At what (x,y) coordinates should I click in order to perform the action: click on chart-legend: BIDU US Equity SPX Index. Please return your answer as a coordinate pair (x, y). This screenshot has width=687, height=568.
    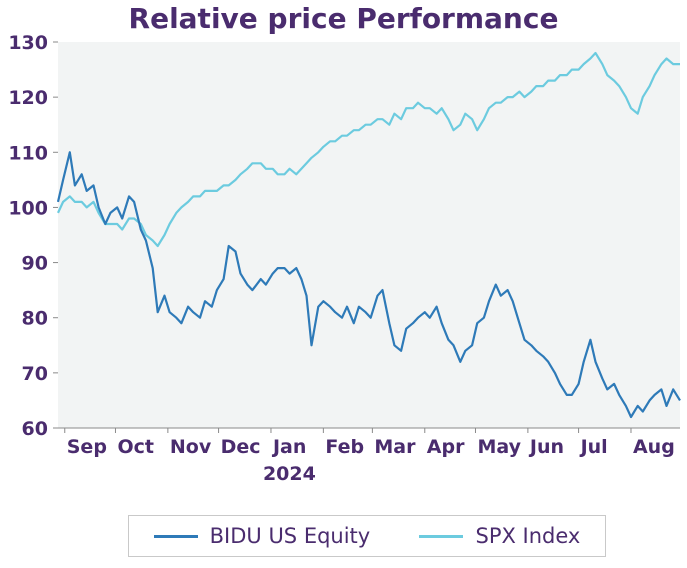
    Looking at the image, I should click on (367, 536).